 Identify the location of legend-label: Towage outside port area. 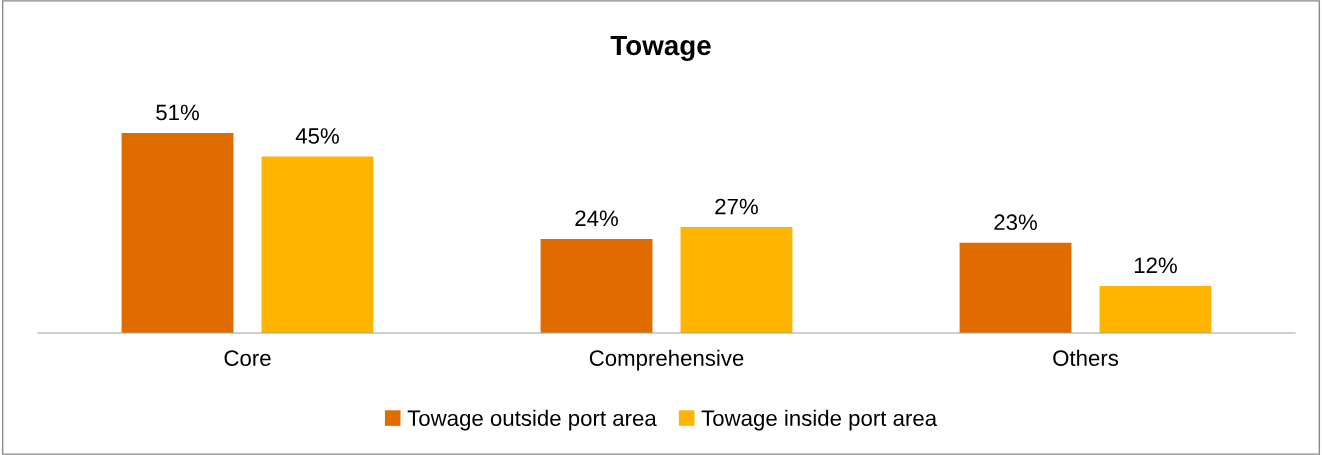
(532, 420).